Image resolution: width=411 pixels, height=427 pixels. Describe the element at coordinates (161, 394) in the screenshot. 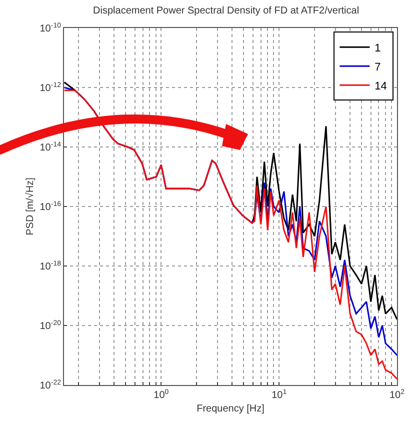

I see `x-tick-label: 10$^{0}$` at that location.